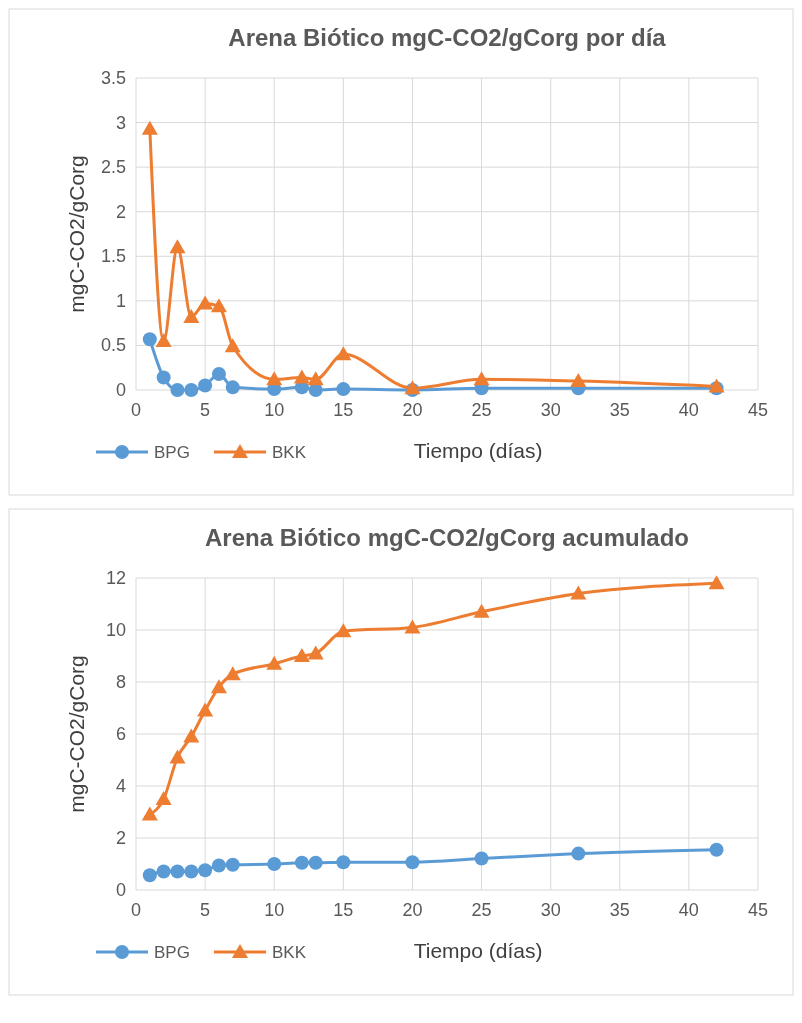 The image size is (802, 1023). Describe the element at coordinates (120, 786) in the screenshot. I see `y-tick-label: 4` at that location.